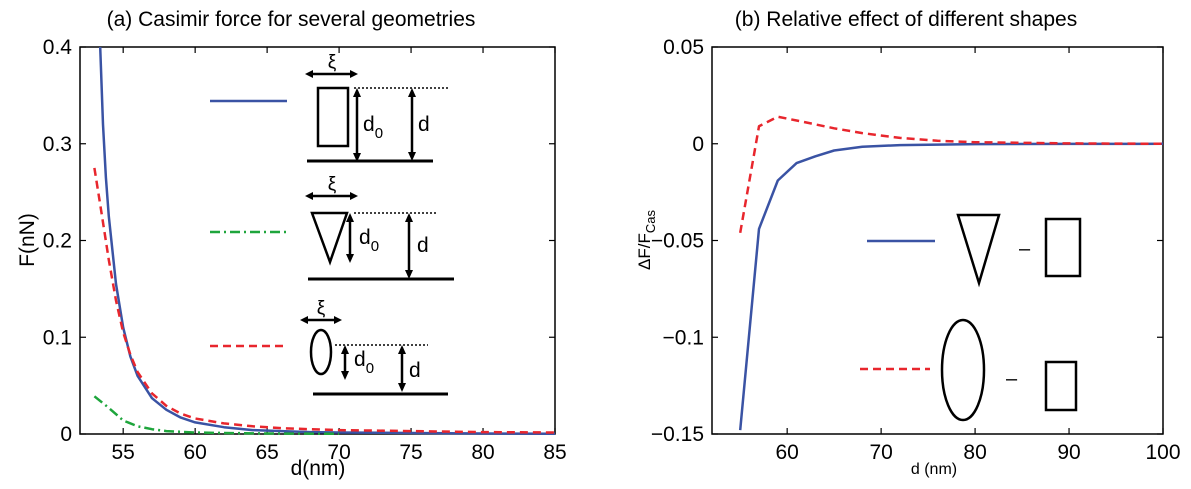 The height and width of the screenshot is (489, 1191). I want to click on panel-b-x-tick-label: 80, so click(974, 452).